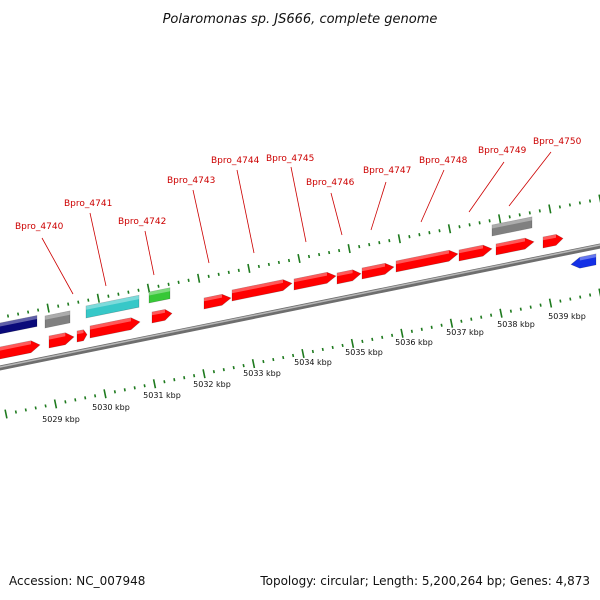 The height and width of the screenshot is (600, 600). I want to click on feature-blue, so click(583, 261).